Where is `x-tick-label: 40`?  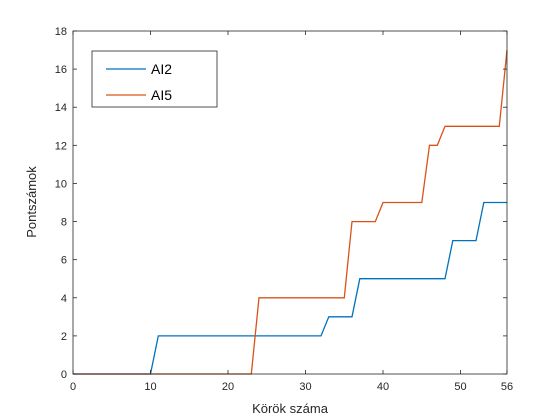 x-tick-label: 40 is located at coordinates (383, 387).